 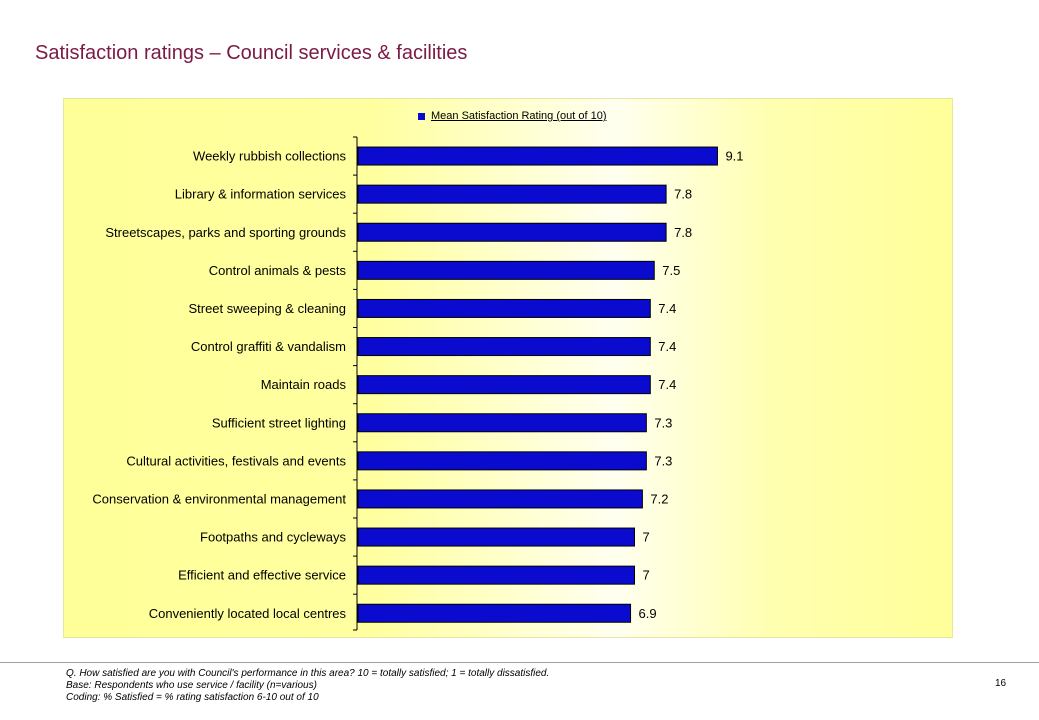 I want to click on data-label: 9.1, so click(x=734, y=156).